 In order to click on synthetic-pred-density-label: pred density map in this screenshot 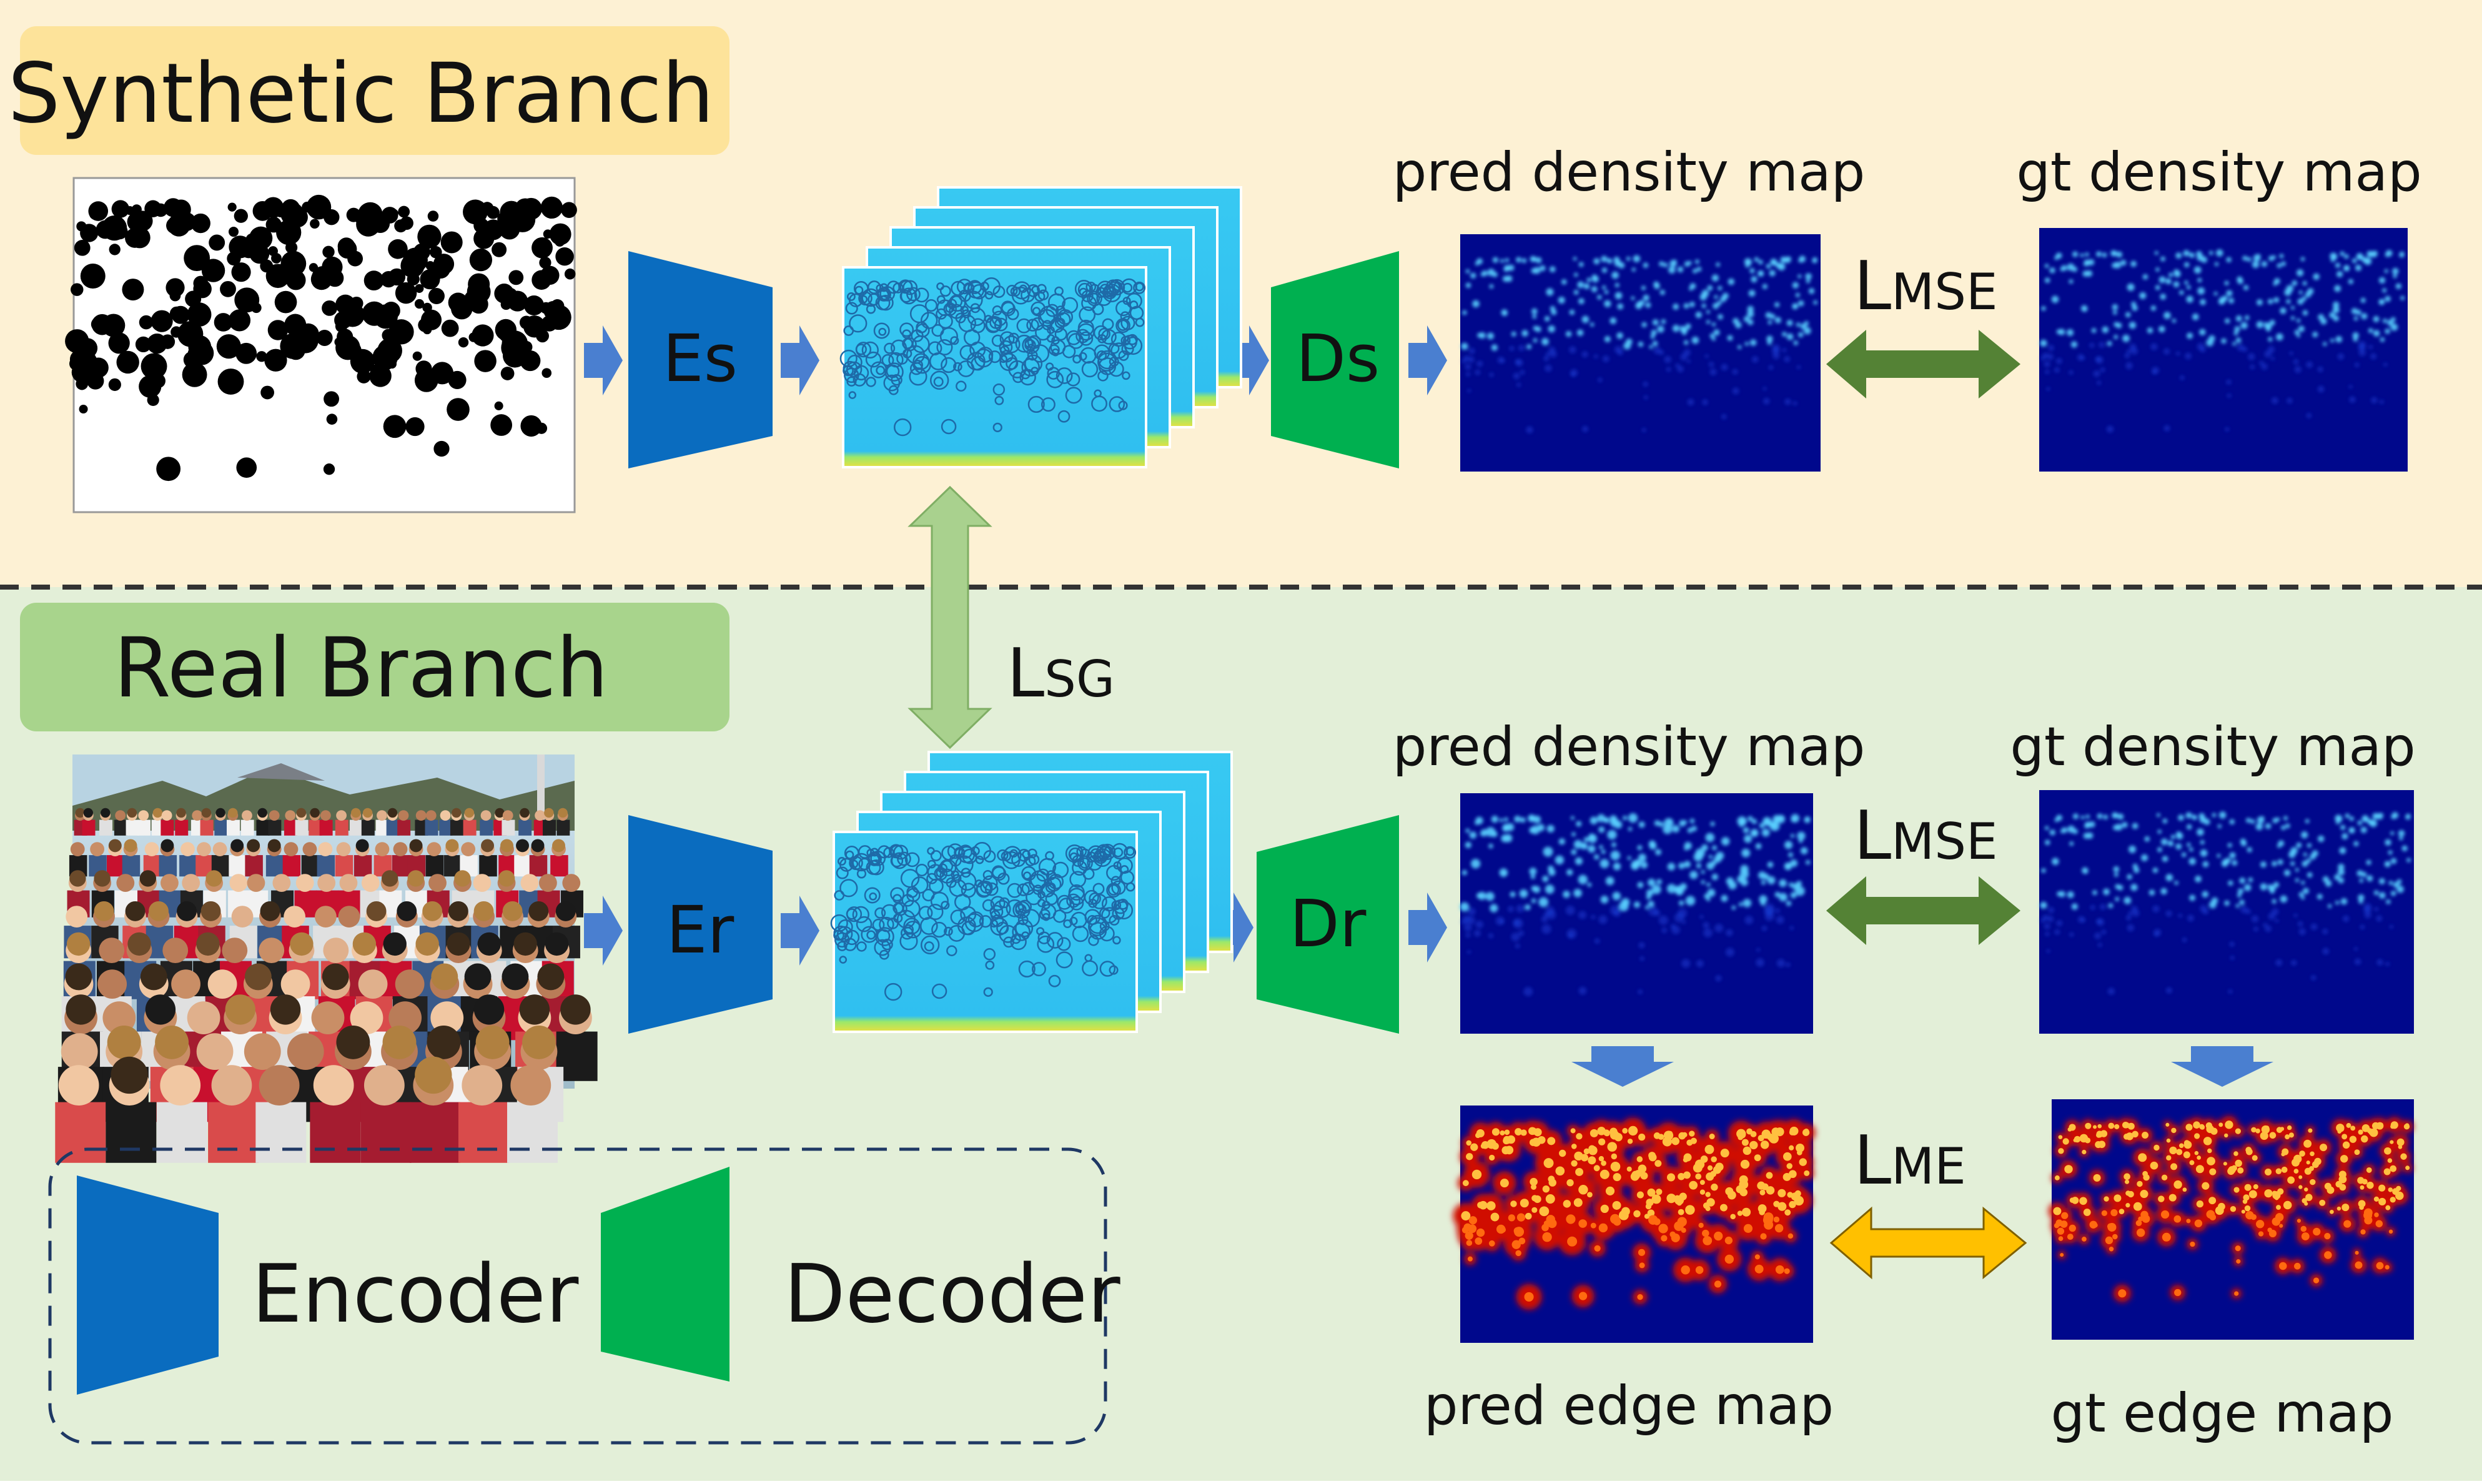, I will do `click(1629, 172)`.